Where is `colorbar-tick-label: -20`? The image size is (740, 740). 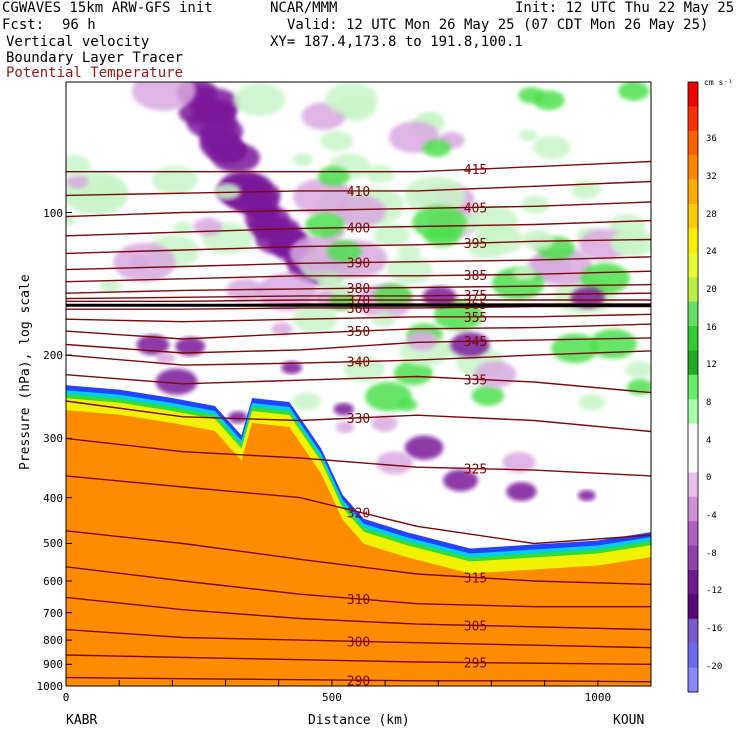 colorbar-tick-label: -20 is located at coordinates (714, 666).